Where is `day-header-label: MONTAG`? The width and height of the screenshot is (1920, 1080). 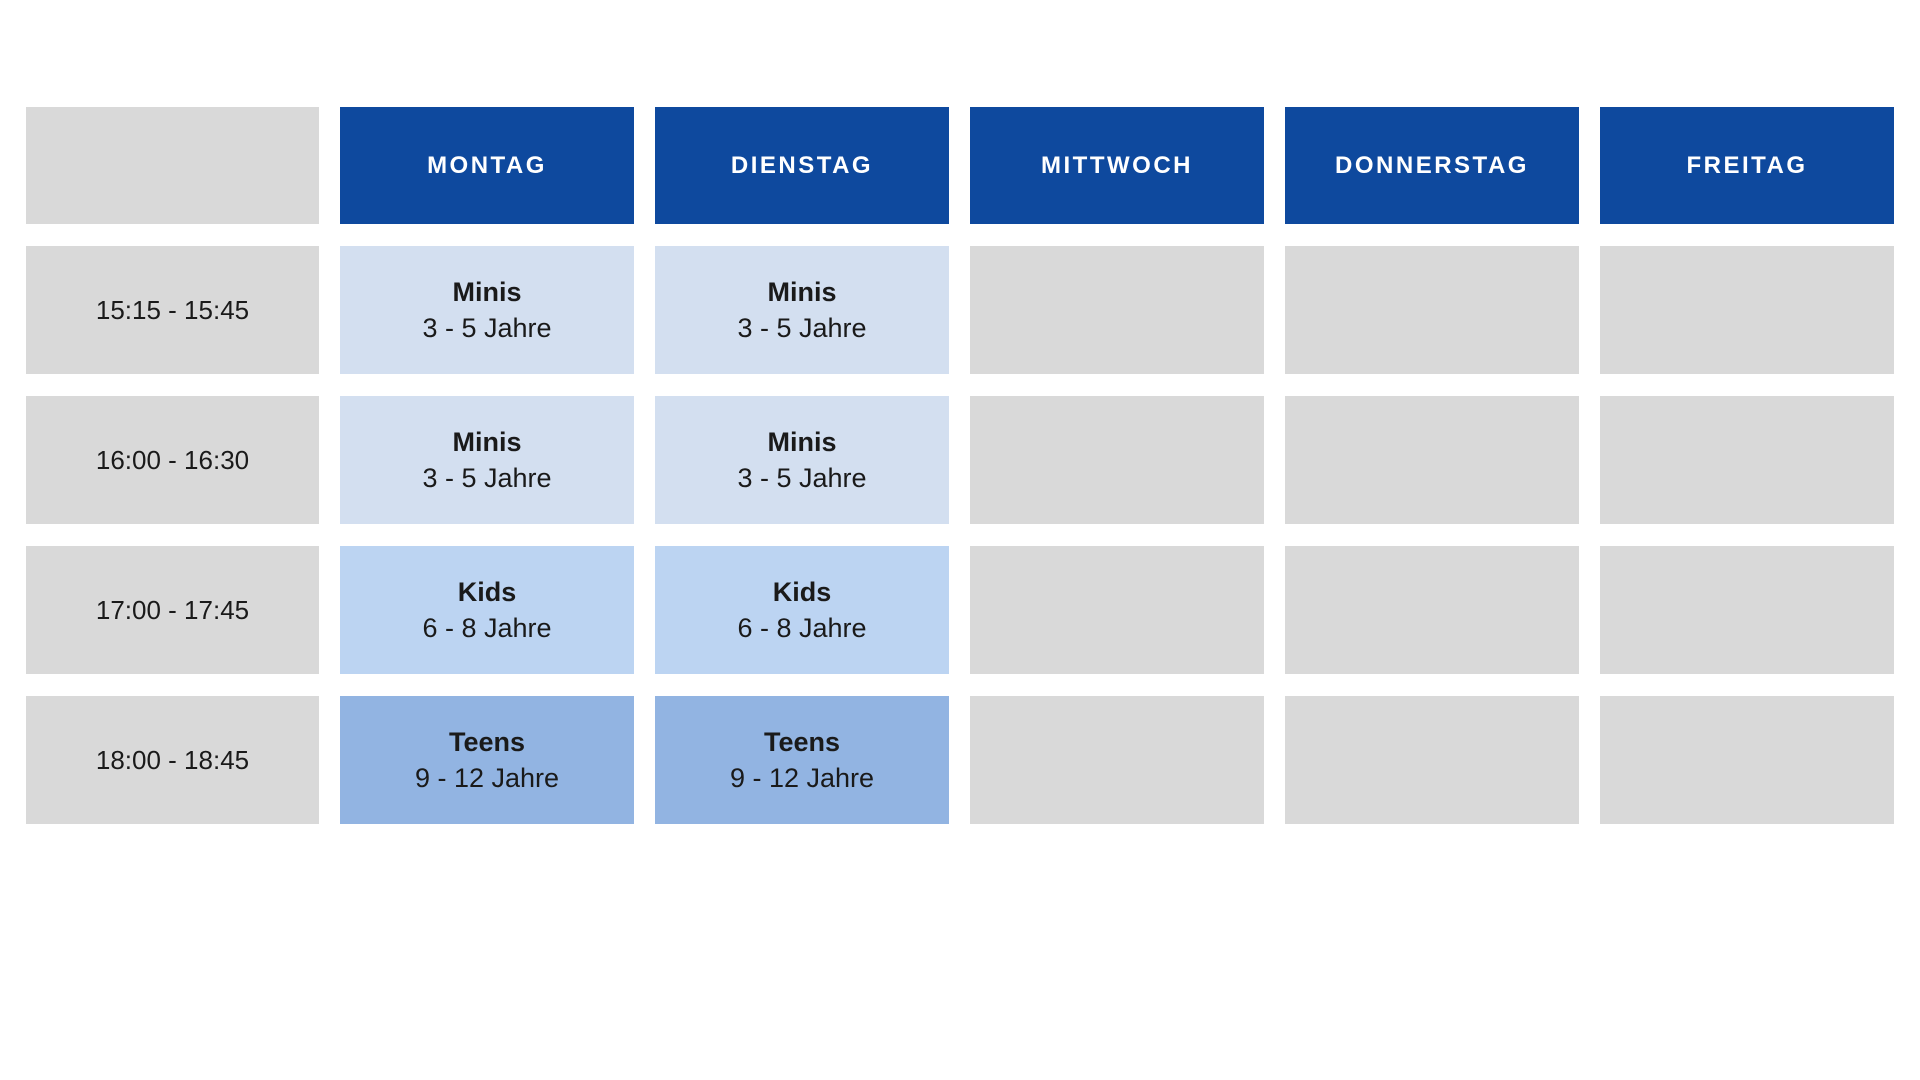
day-header-label: MONTAG is located at coordinates (487, 165).